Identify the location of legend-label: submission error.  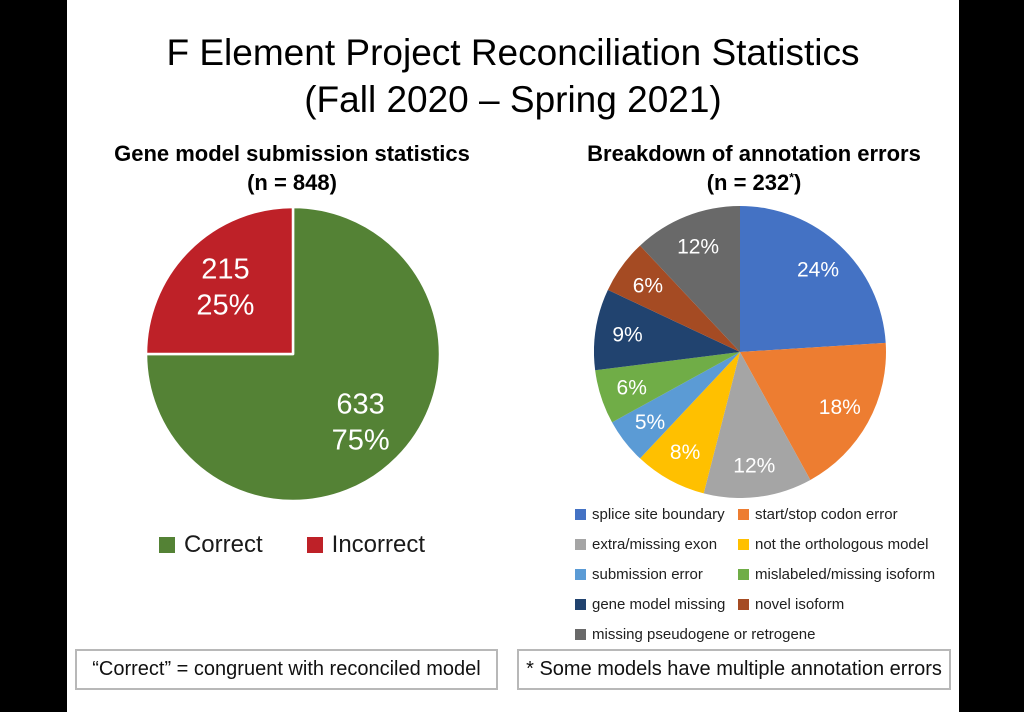
(647, 574).